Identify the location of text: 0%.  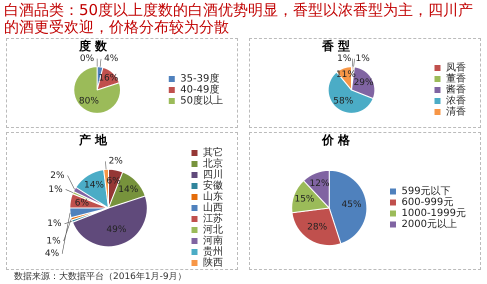
(87, 59).